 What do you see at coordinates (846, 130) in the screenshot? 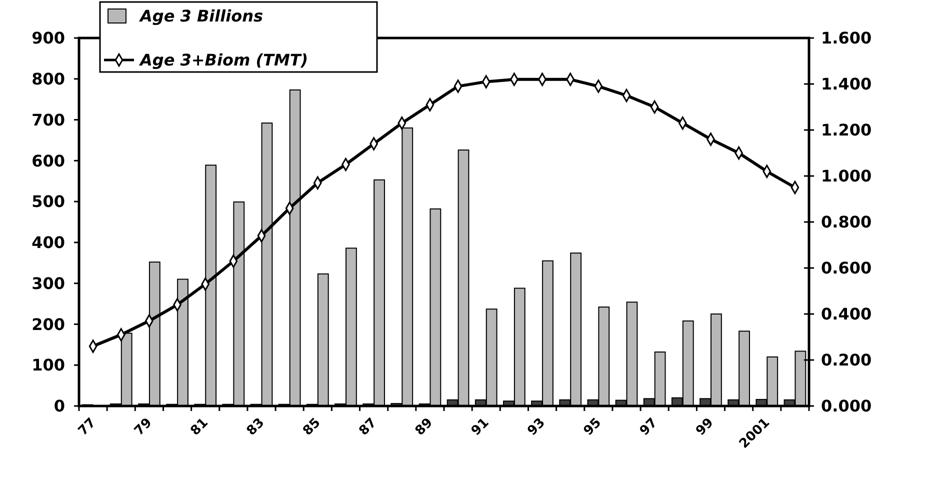
I see `y2-tick-label: 1.200` at bounding box center [846, 130].